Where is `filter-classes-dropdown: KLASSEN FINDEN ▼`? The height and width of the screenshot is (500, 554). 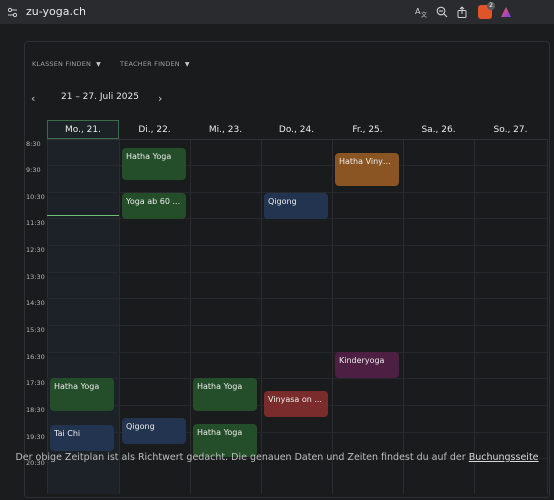 filter-classes-dropdown: KLASSEN FINDEN ▼ is located at coordinates (66, 64).